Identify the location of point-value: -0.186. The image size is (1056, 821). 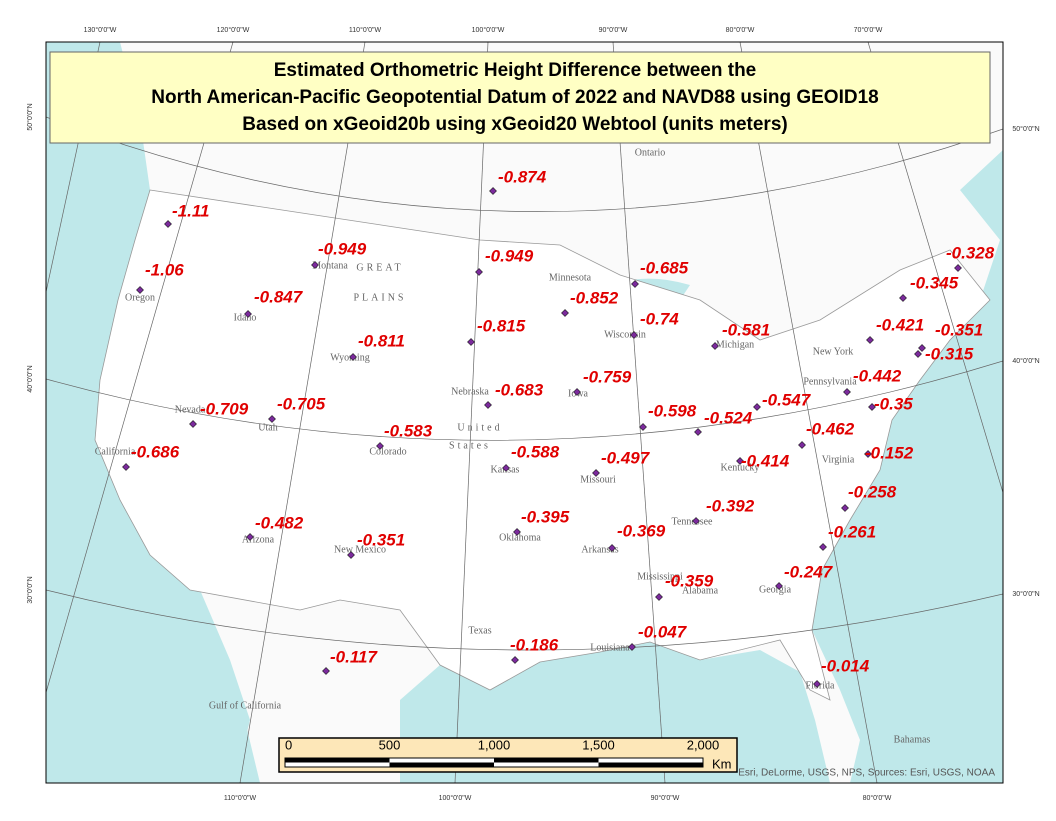
(534, 644).